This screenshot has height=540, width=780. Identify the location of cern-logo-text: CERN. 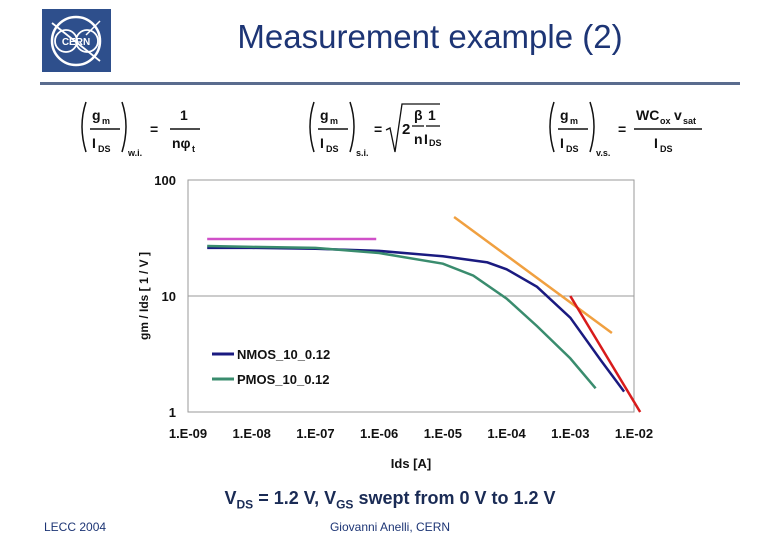
(76, 42).